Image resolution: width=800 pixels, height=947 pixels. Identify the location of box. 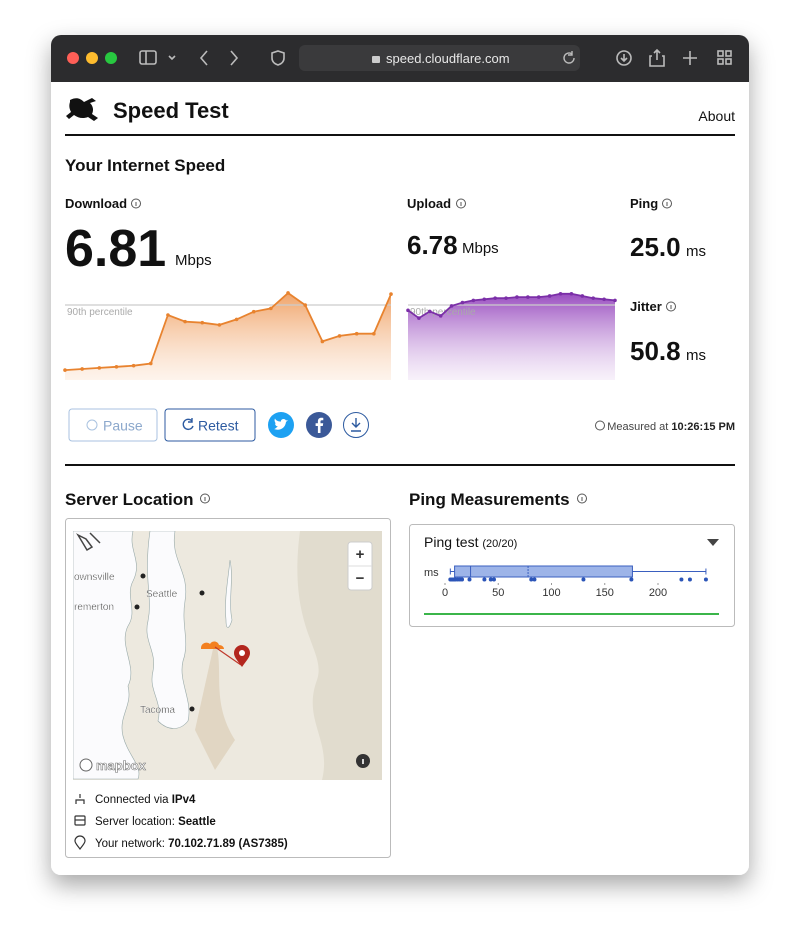
(543, 571).